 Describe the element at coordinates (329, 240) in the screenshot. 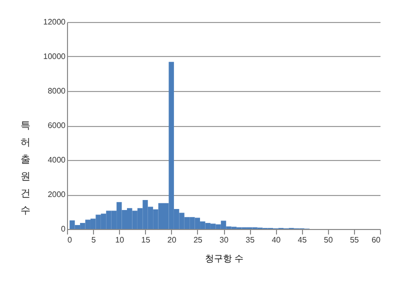

I see `x-tick-label: 50` at that location.